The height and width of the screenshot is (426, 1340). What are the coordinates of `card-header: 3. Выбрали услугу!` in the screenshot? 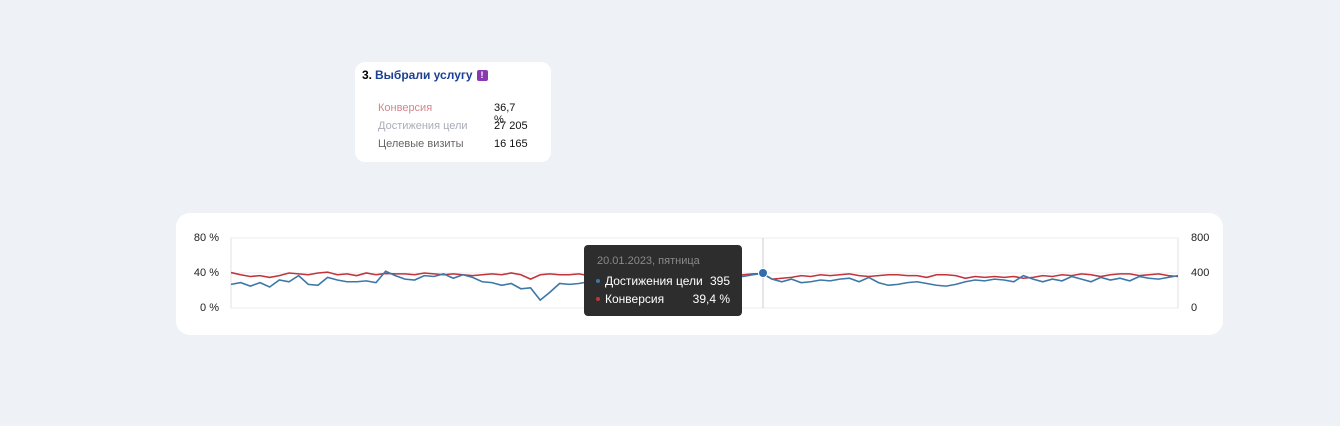 It's located at (425, 75).